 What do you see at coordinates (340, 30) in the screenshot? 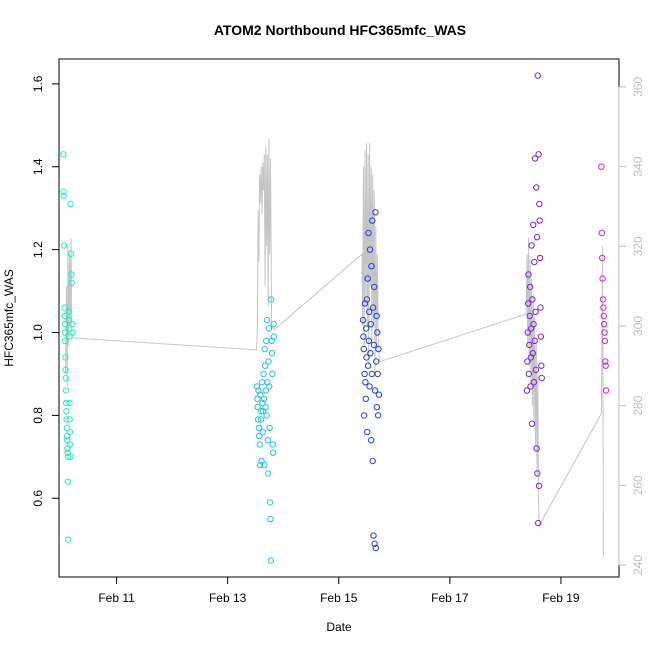
I see `chart-title: ATOM2 Northbound HFC365mfc_WAS` at bounding box center [340, 30].